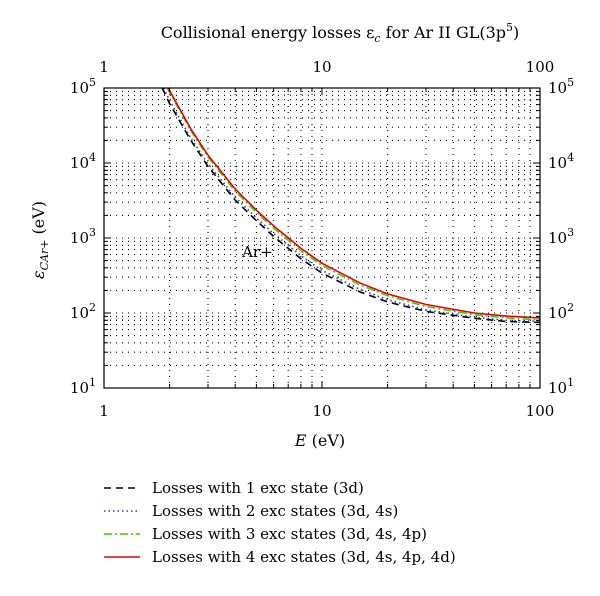 The image size is (600, 596). Describe the element at coordinates (104, 411) in the screenshot. I see `x-tick-label: 1` at that location.